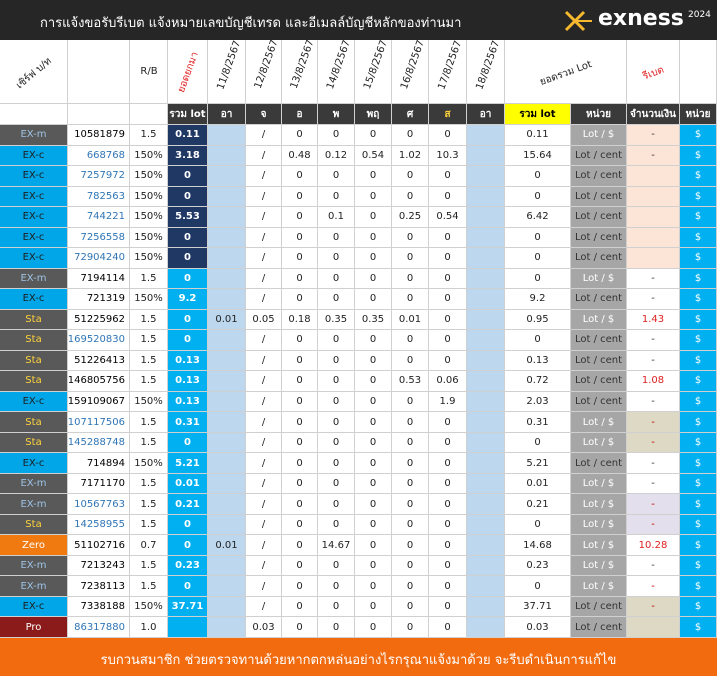 This screenshot has height=676, width=717. I want to click on table-cell: 5.21, so click(188, 463).